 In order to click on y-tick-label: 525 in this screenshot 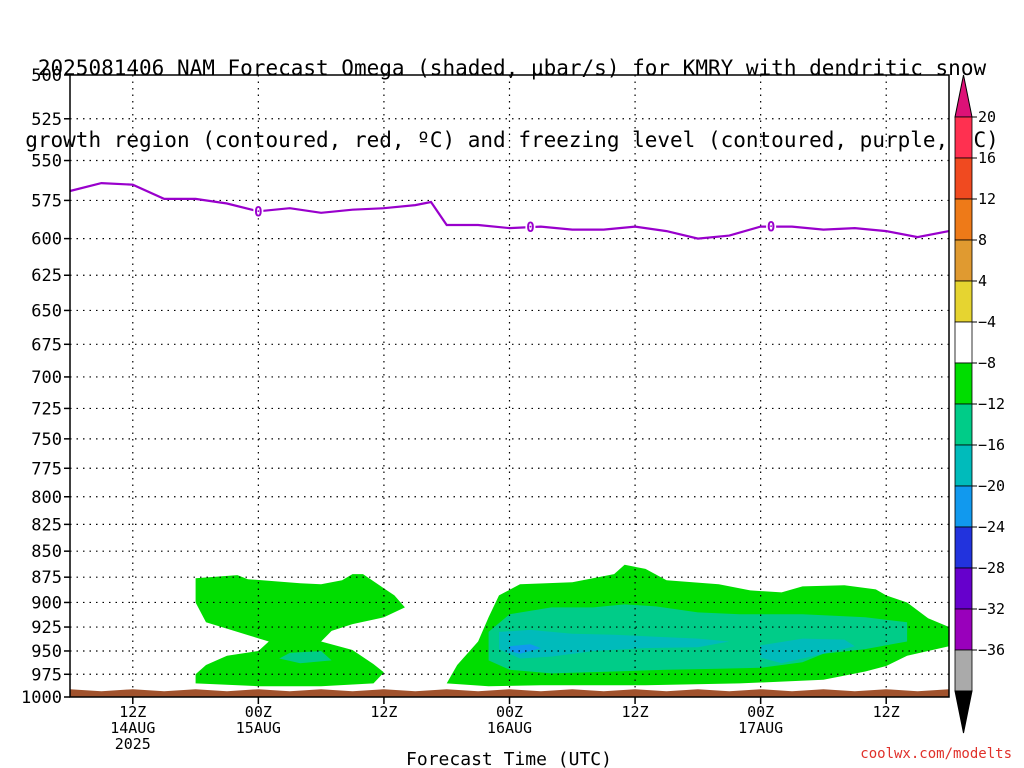, I will do `click(46, 120)`.